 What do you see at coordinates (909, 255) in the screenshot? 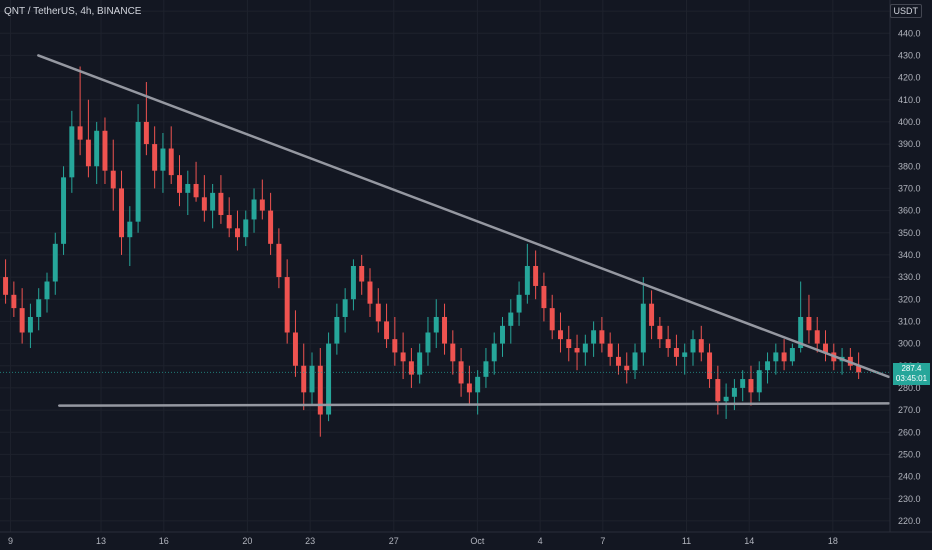
I see `y-tick-label: 340.0` at bounding box center [909, 255].